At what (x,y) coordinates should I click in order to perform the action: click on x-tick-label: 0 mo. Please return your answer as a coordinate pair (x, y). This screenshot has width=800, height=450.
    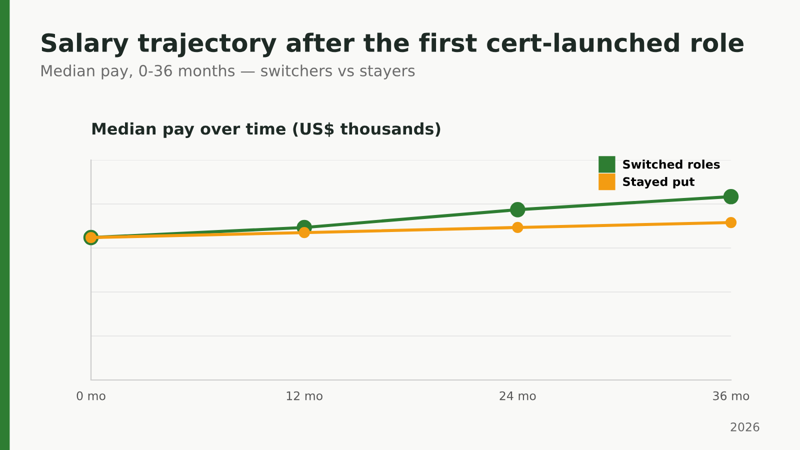
    Looking at the image, I should click on (91, 395).